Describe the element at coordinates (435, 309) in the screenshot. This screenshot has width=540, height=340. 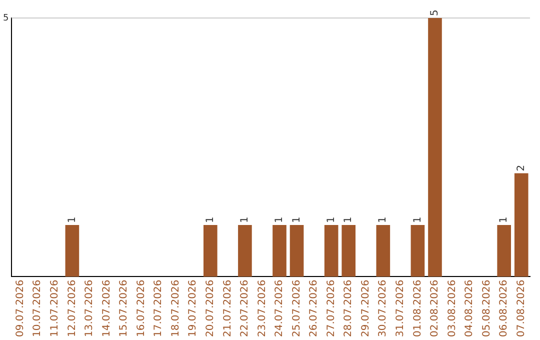
I see `x-tick-label: 02.08.2026` at that location.